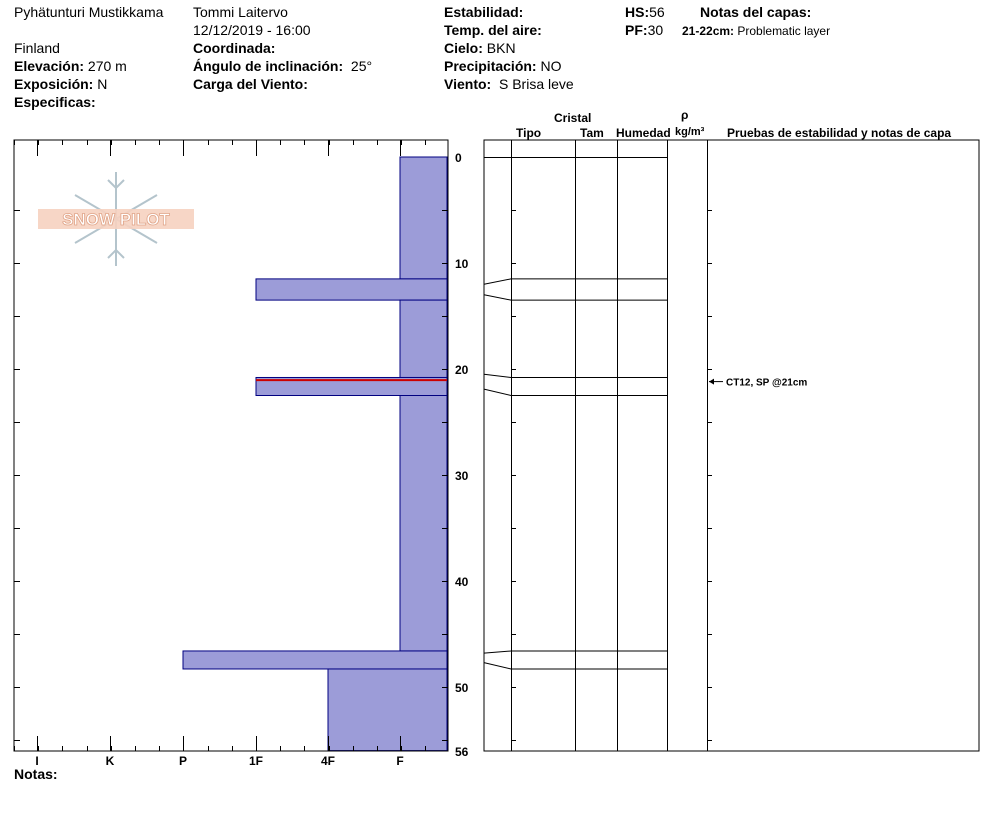 The image size is (994, 840). What do you see at coordinates (643, 133) in the screenshot?
I see `moisture-header: Humedad` at bounding box center [643, 133].